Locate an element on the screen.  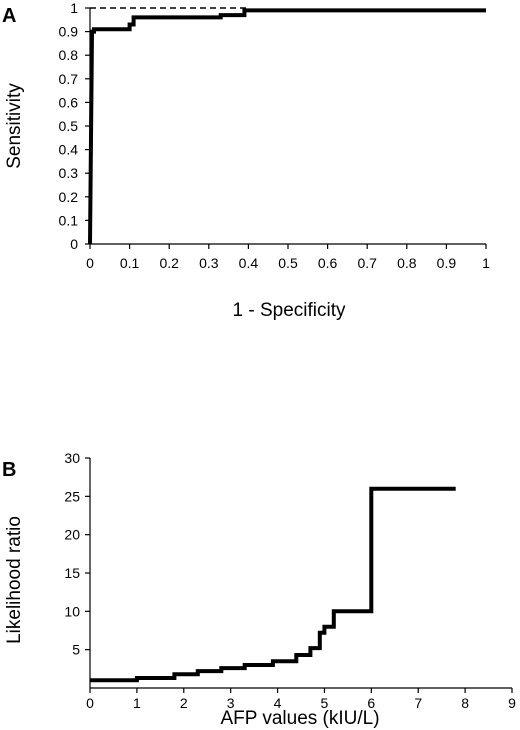
x-tick-label: 7 is located at coordinates (418, 703).